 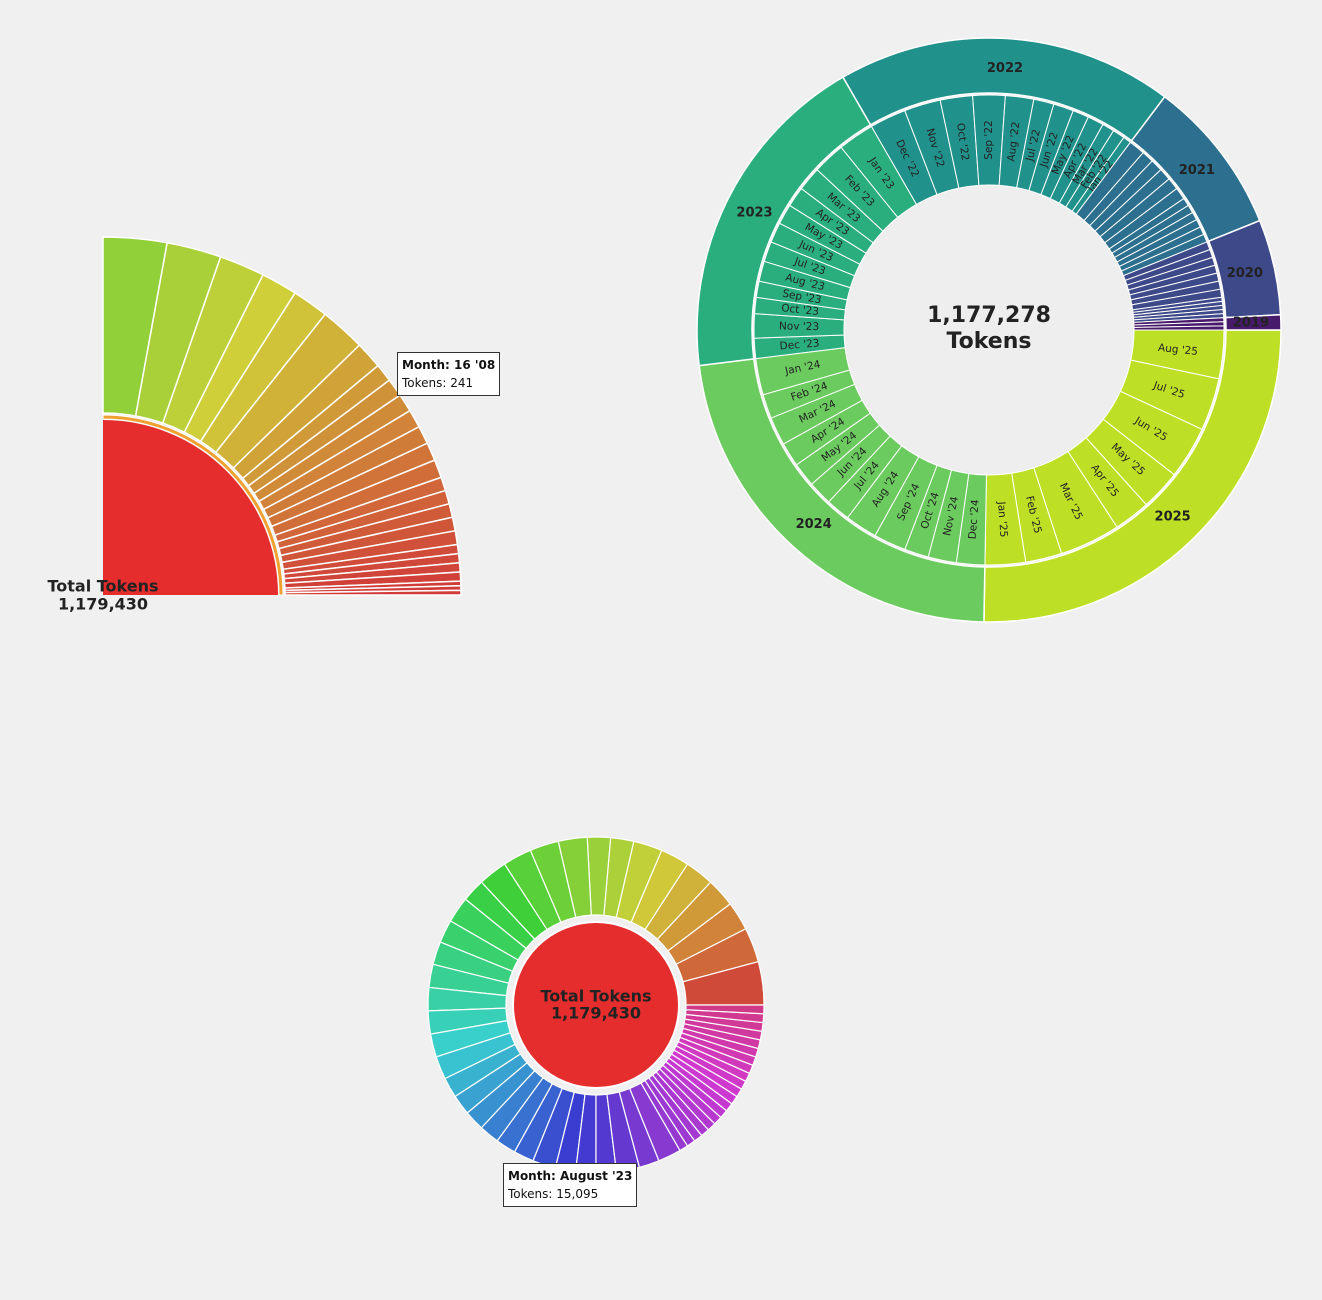 I want to click on month-label: Jan '25, so click(x=1002, y=519).